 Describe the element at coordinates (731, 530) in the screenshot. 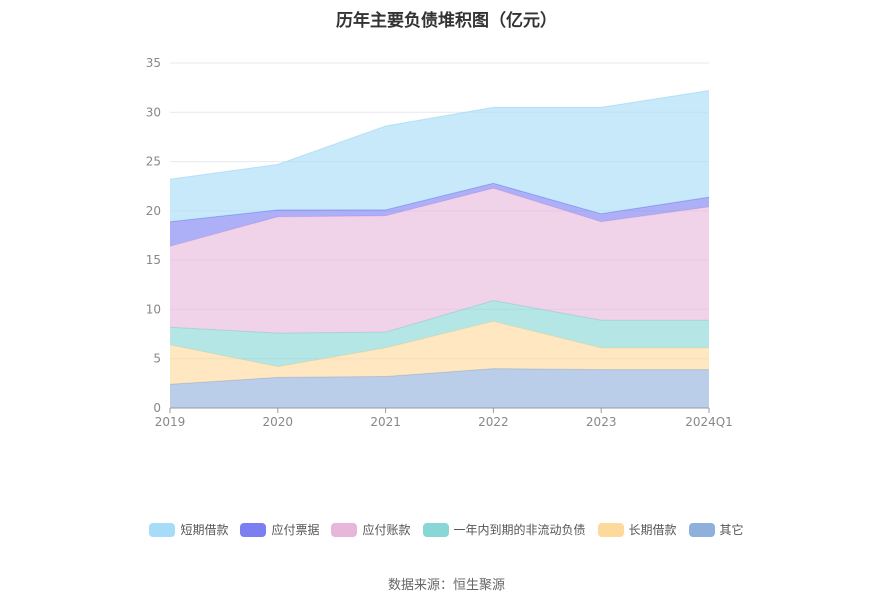

I see `legend-label: 其它` at that location.